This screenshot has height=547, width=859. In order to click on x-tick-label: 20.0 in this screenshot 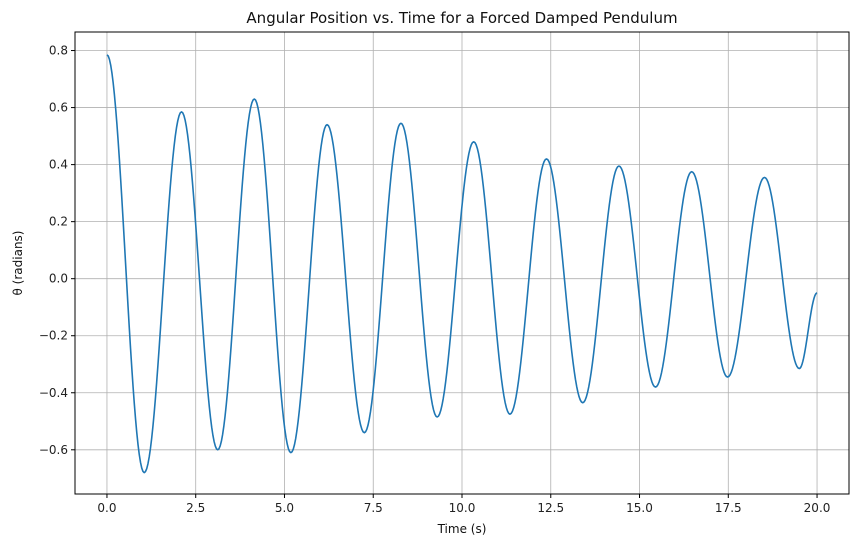, I will do `click(817, 508)`.